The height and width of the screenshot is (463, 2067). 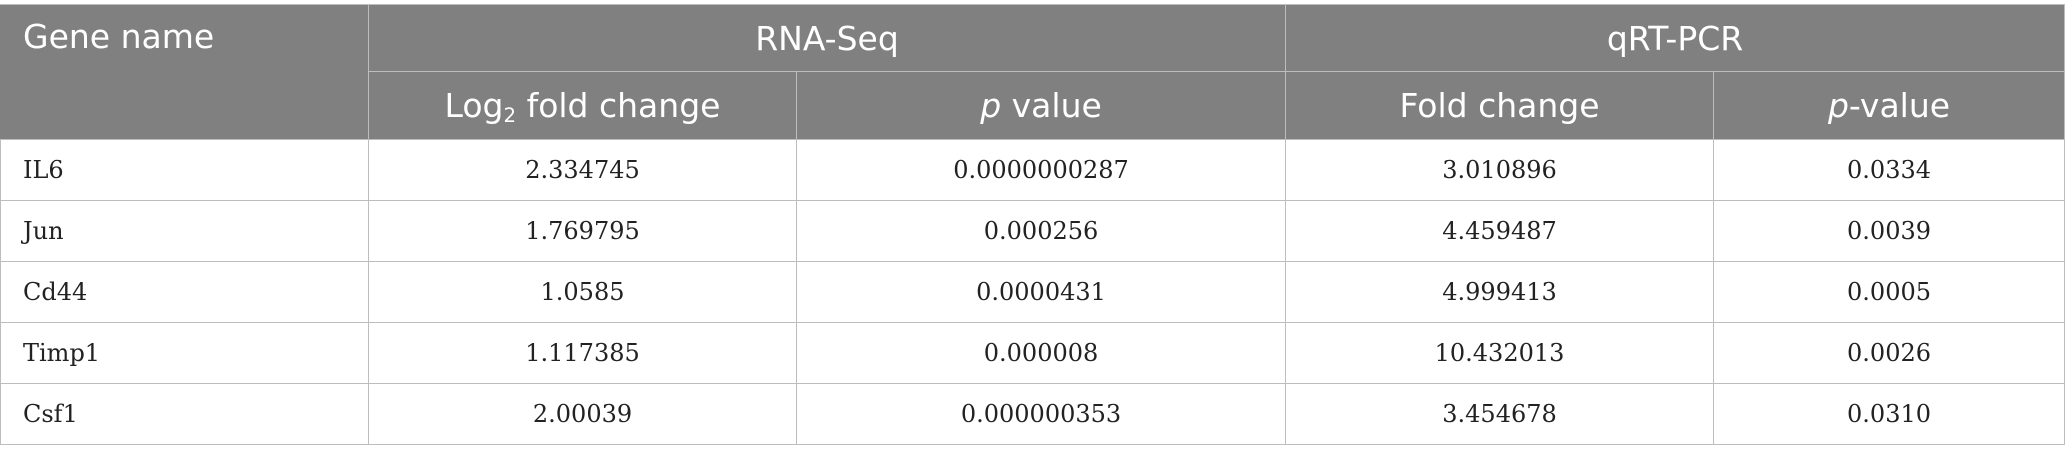 What do you see at coordinates (1889, 231) in the screenshot?
I see `cell-pcr-p-value: 0.0039` at bounding box center [1889, 231].